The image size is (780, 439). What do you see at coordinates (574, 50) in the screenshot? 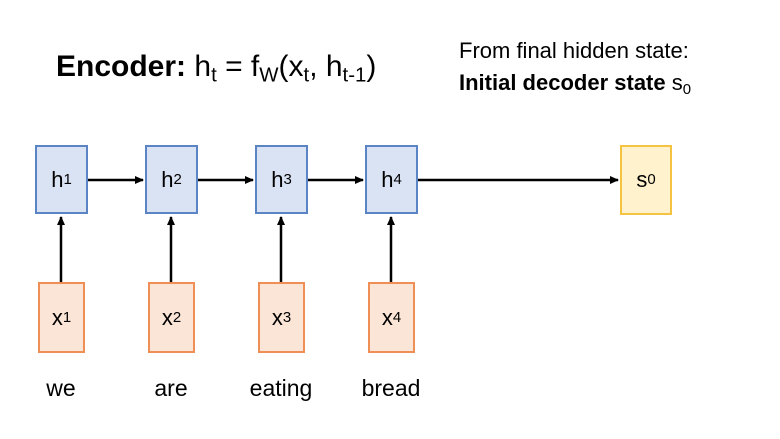
I see `note-line1: From final hidden state:` at bounding box center [574, 50].